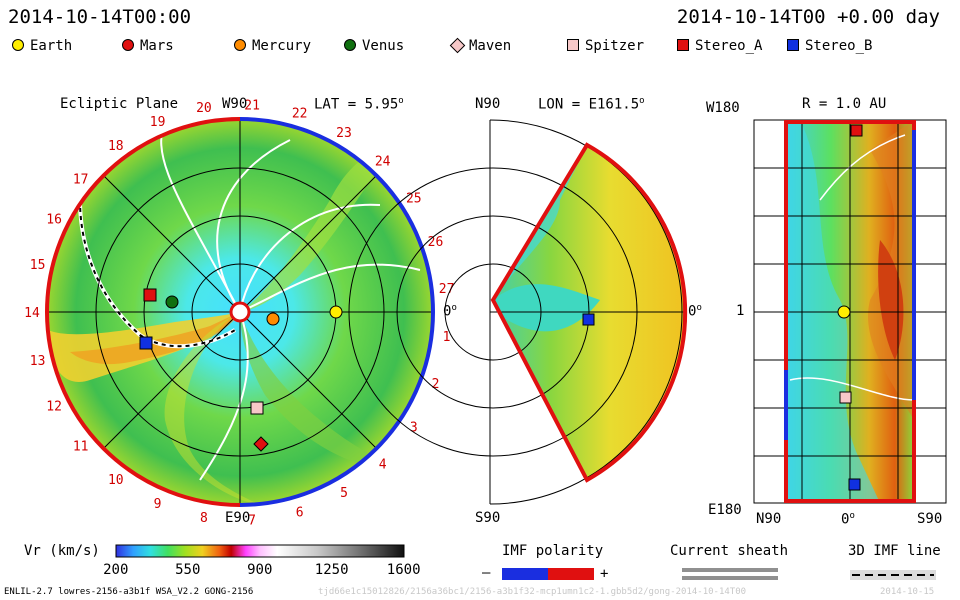 Image resolution: width=960 pixels, height=600 pixels. I want to click on colorbar-tick: 200, so click(116, 570).